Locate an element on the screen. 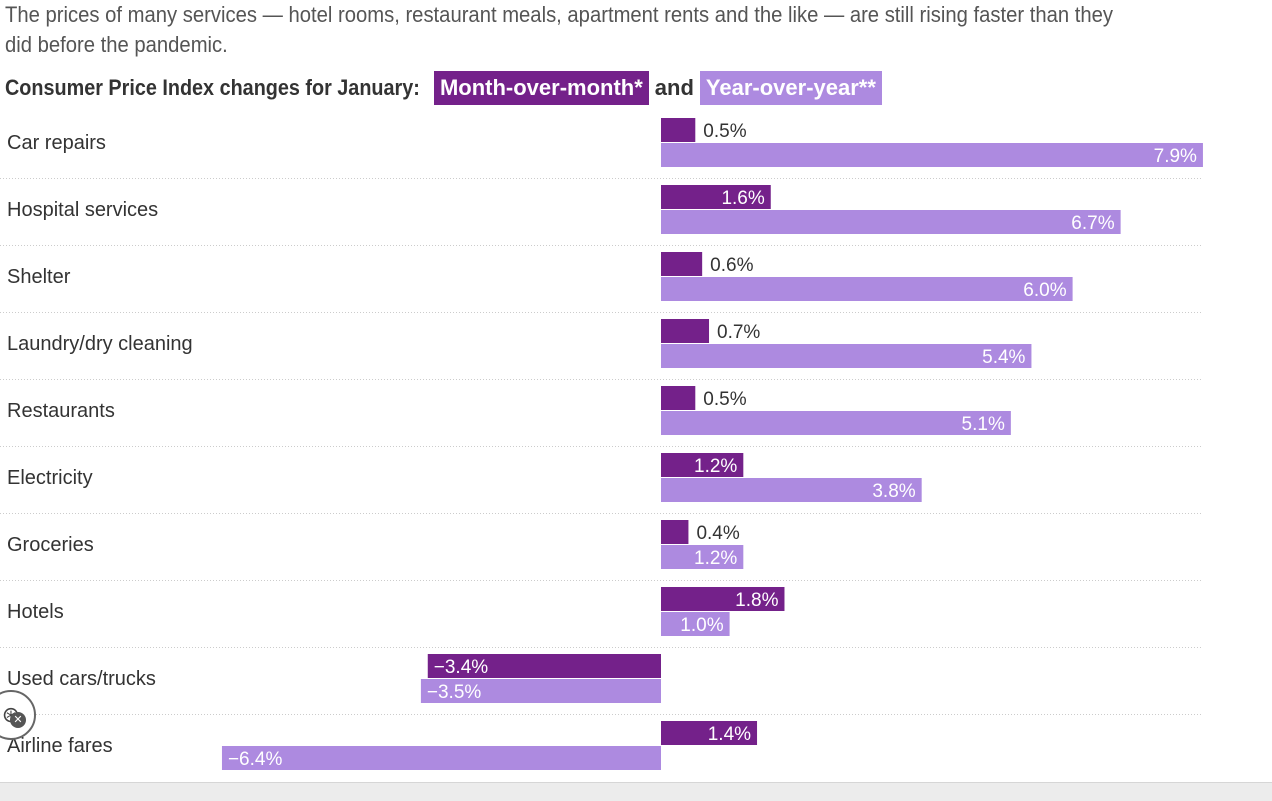 The width and height of the screenshot is (1272, 801). year-over-year-value-label: 1.0% is located at coordinates (701, 625).